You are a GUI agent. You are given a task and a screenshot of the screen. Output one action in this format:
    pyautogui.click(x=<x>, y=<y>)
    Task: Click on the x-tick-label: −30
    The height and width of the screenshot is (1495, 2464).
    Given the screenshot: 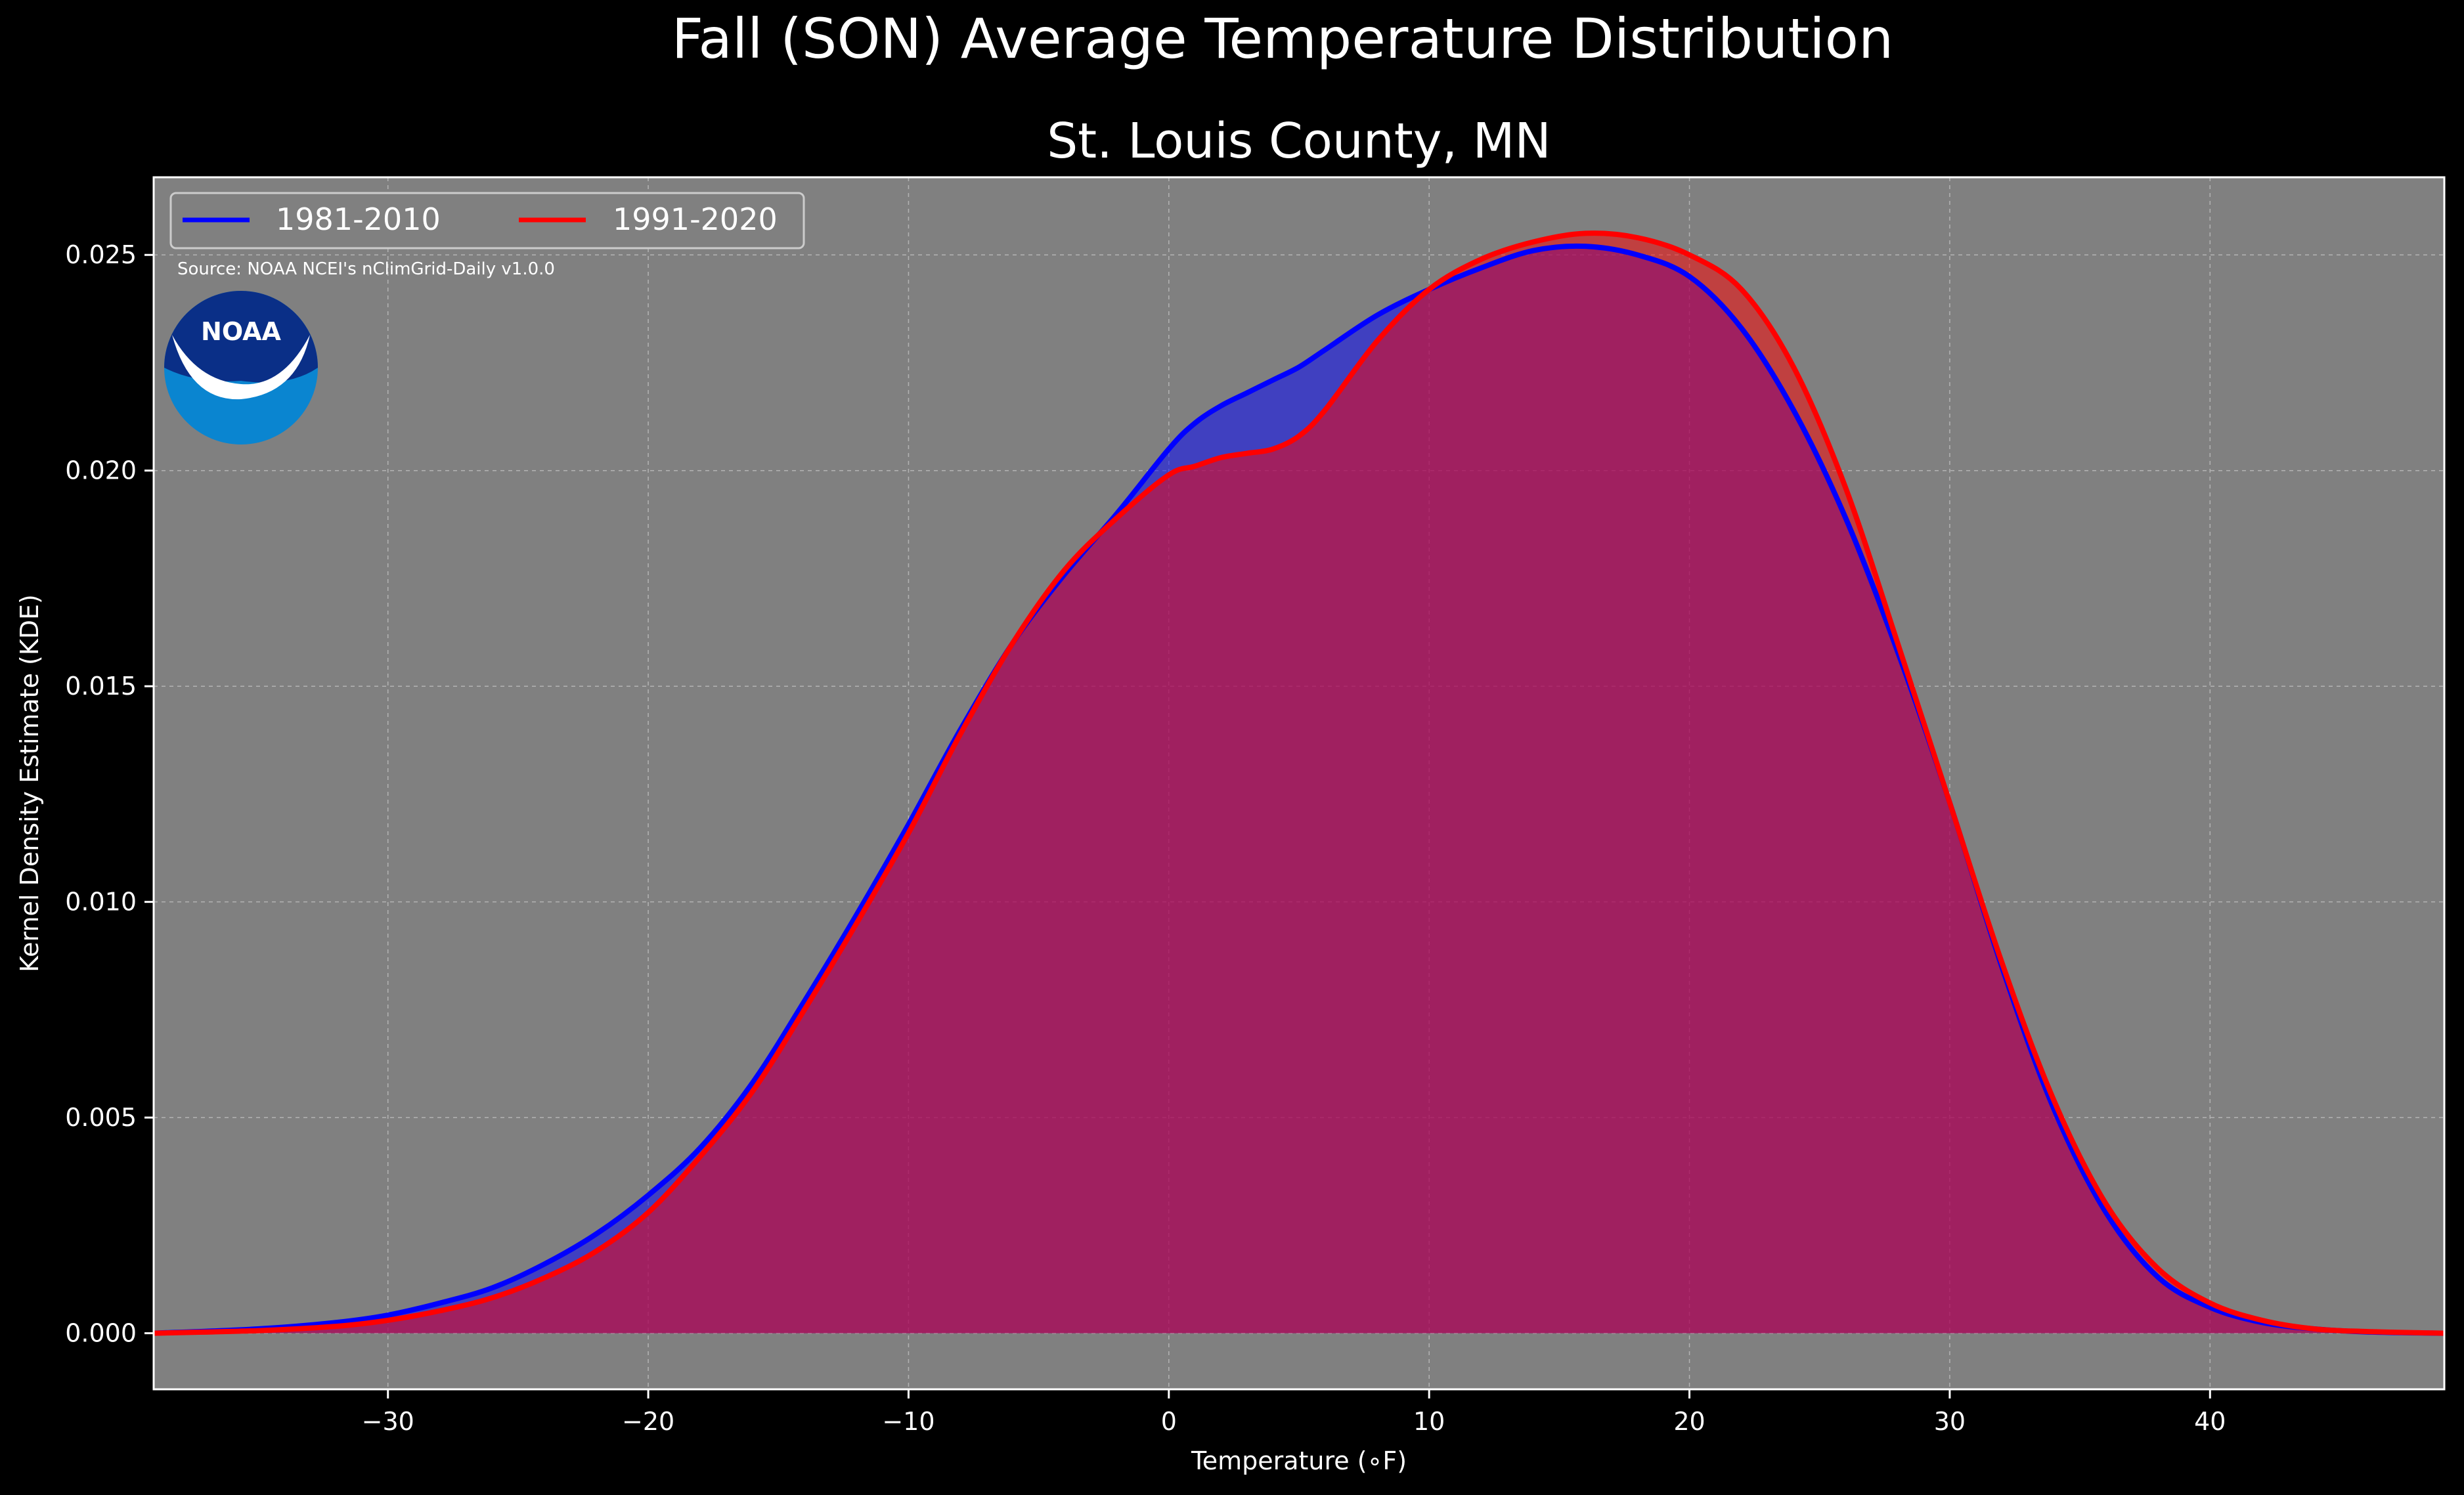 What is the action you would take?
    pyautogui.click(x=388, y=1421)
    